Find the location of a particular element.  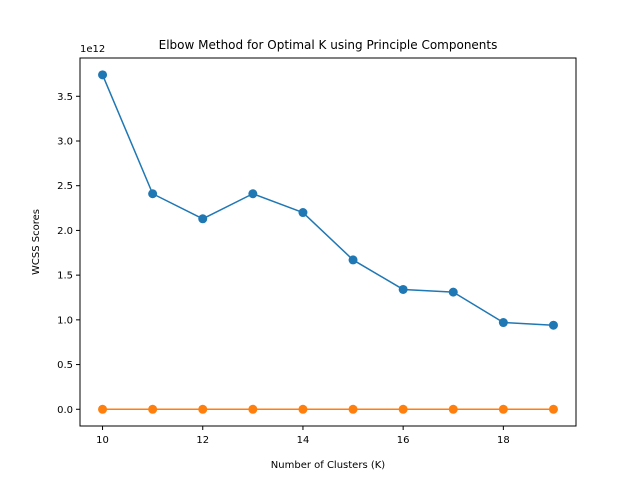

x-axis-ticks: 10 12 14 16 18 is located at coordinates (303, 436).